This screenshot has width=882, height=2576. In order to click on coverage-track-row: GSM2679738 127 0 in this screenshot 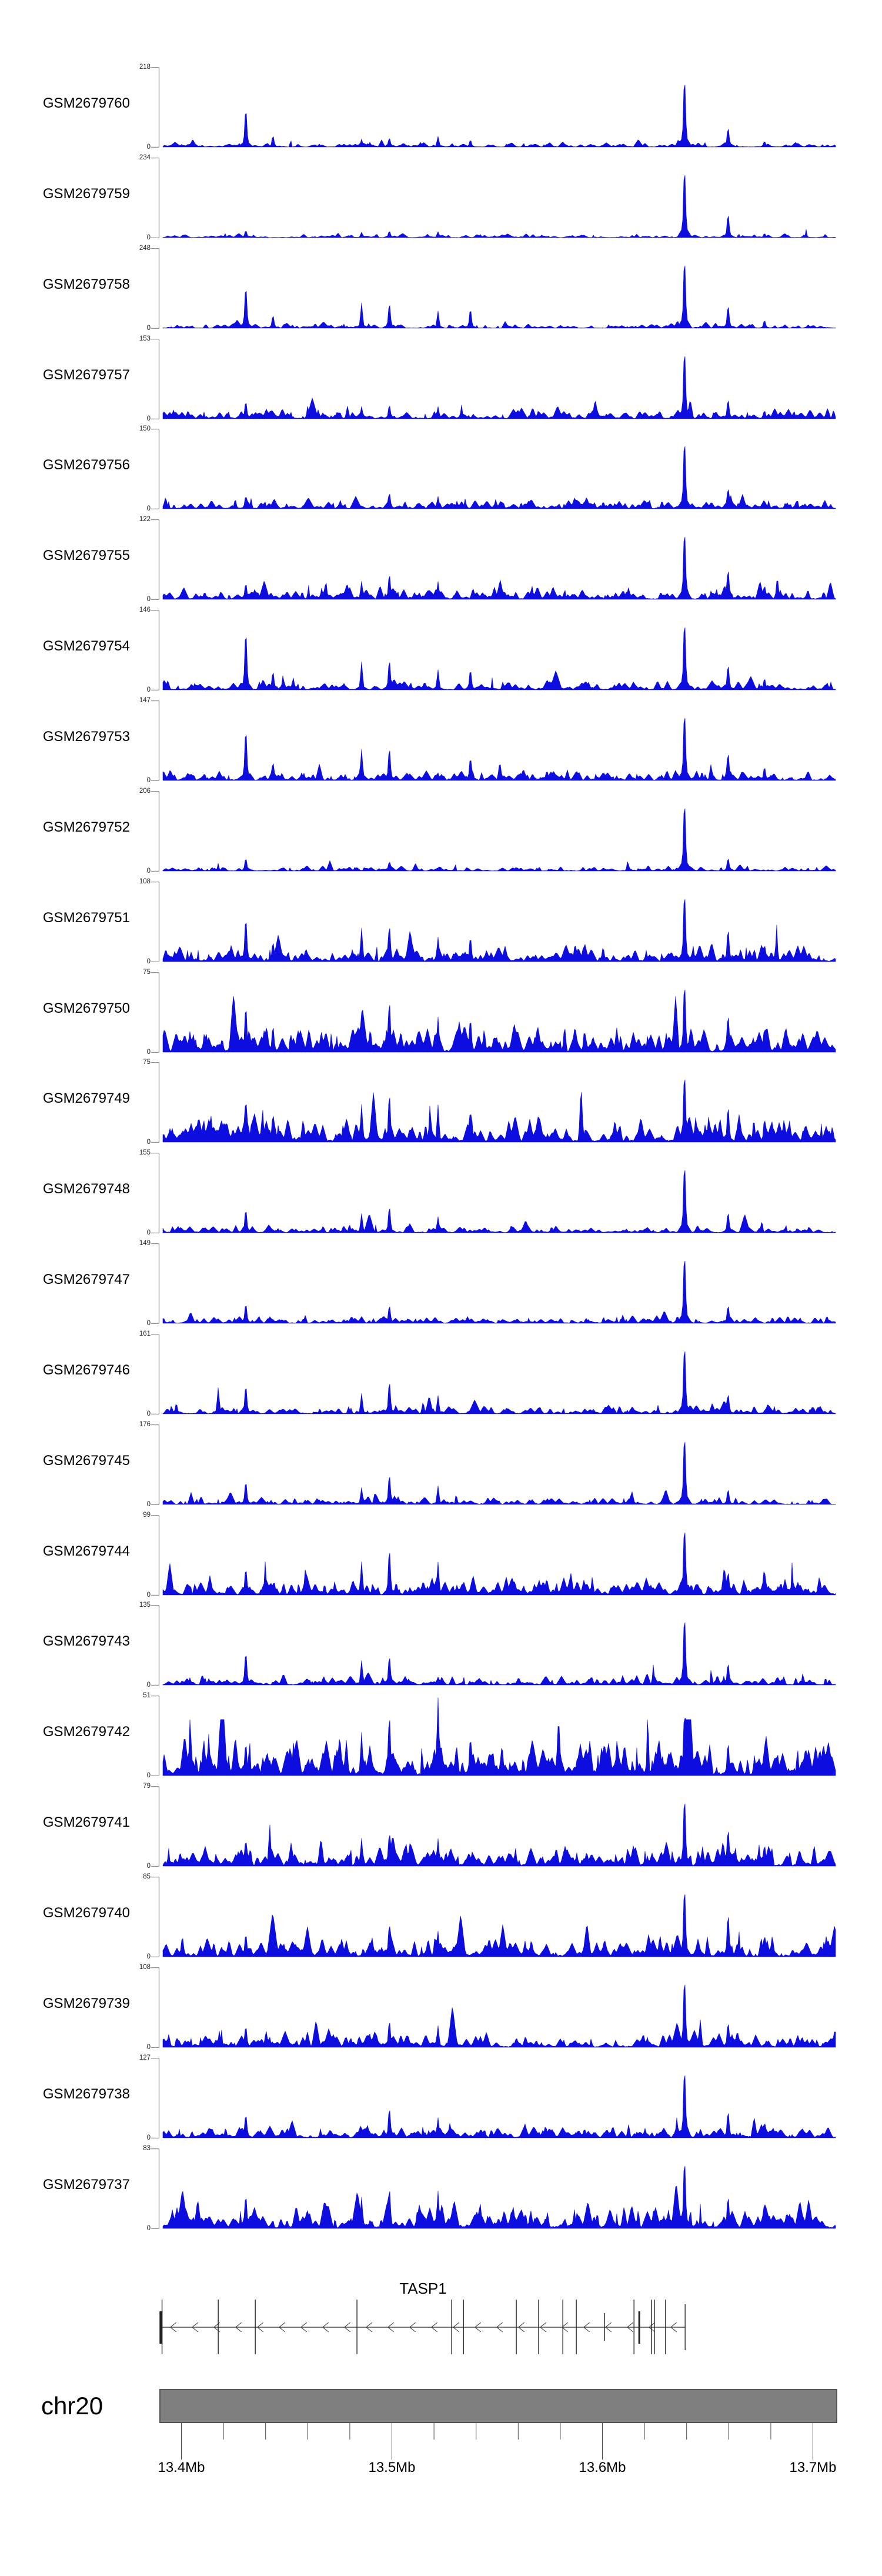, I will do `click(441, 2100)`.